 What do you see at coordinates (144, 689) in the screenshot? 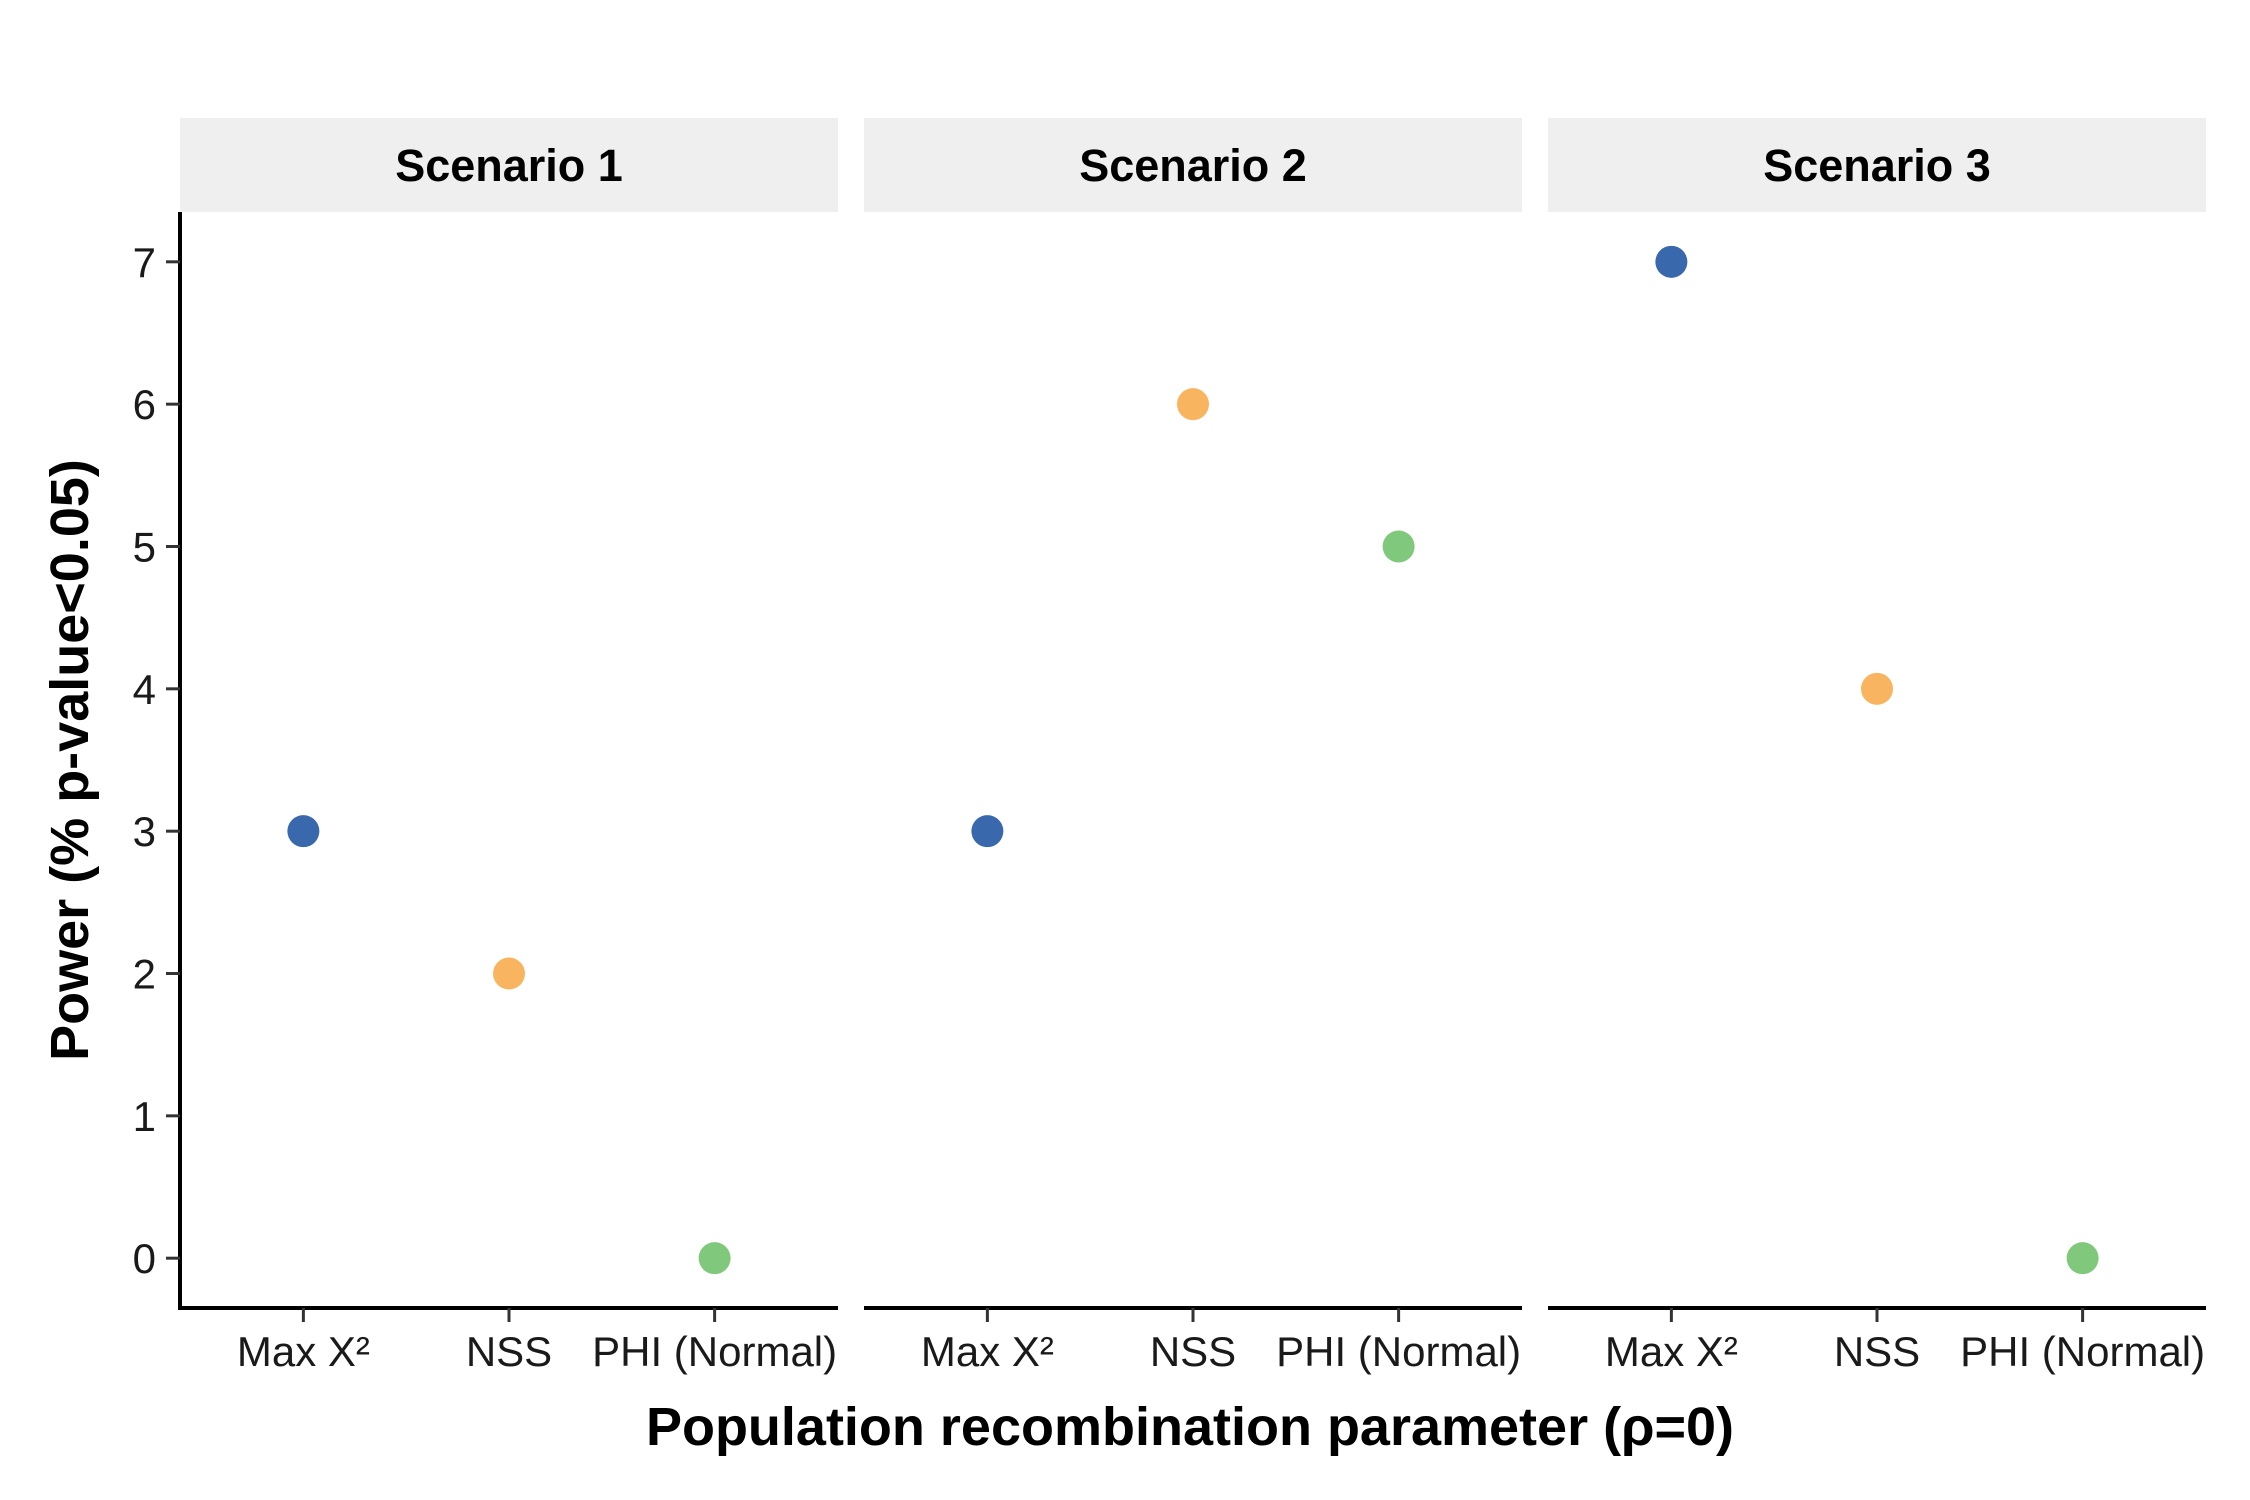
I see `y-tick-label: 4` at bounding box center [144, 689].